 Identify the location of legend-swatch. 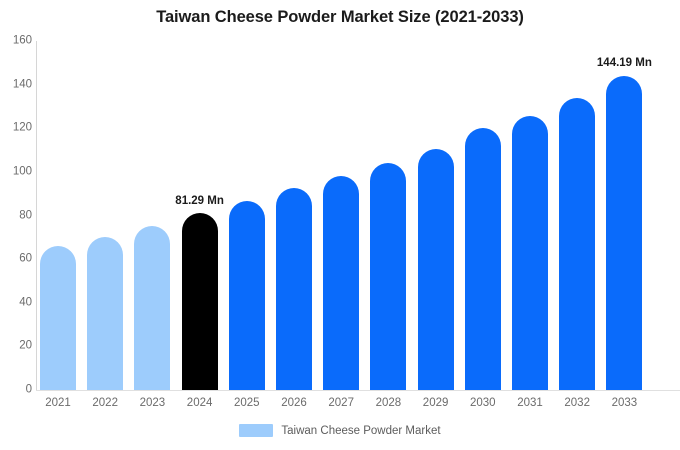
(256, 430).